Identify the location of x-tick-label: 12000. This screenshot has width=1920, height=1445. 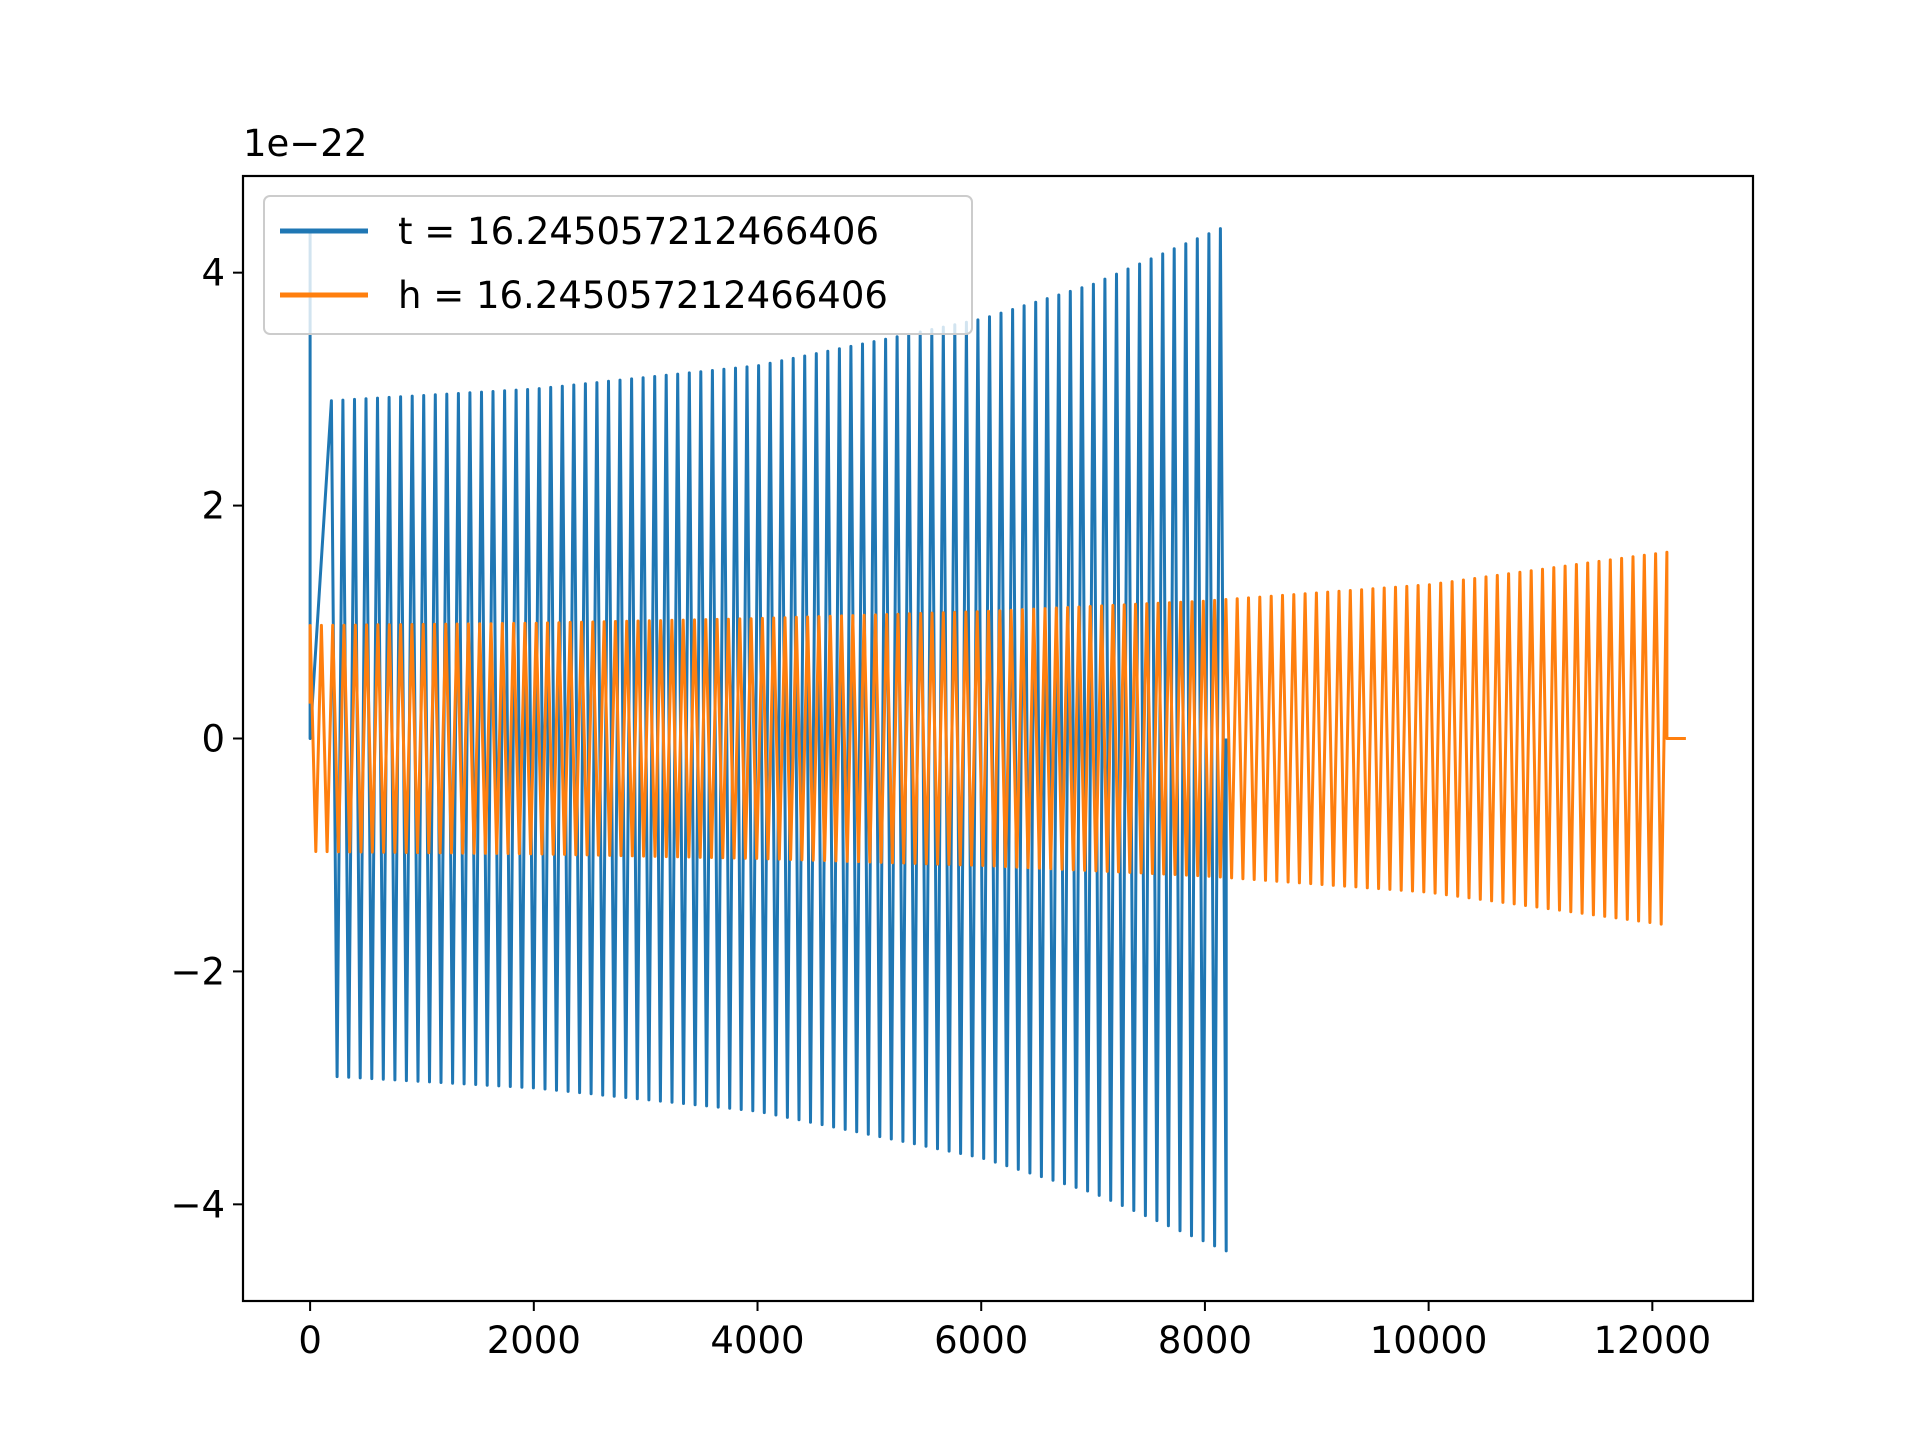
(1652, 1340).